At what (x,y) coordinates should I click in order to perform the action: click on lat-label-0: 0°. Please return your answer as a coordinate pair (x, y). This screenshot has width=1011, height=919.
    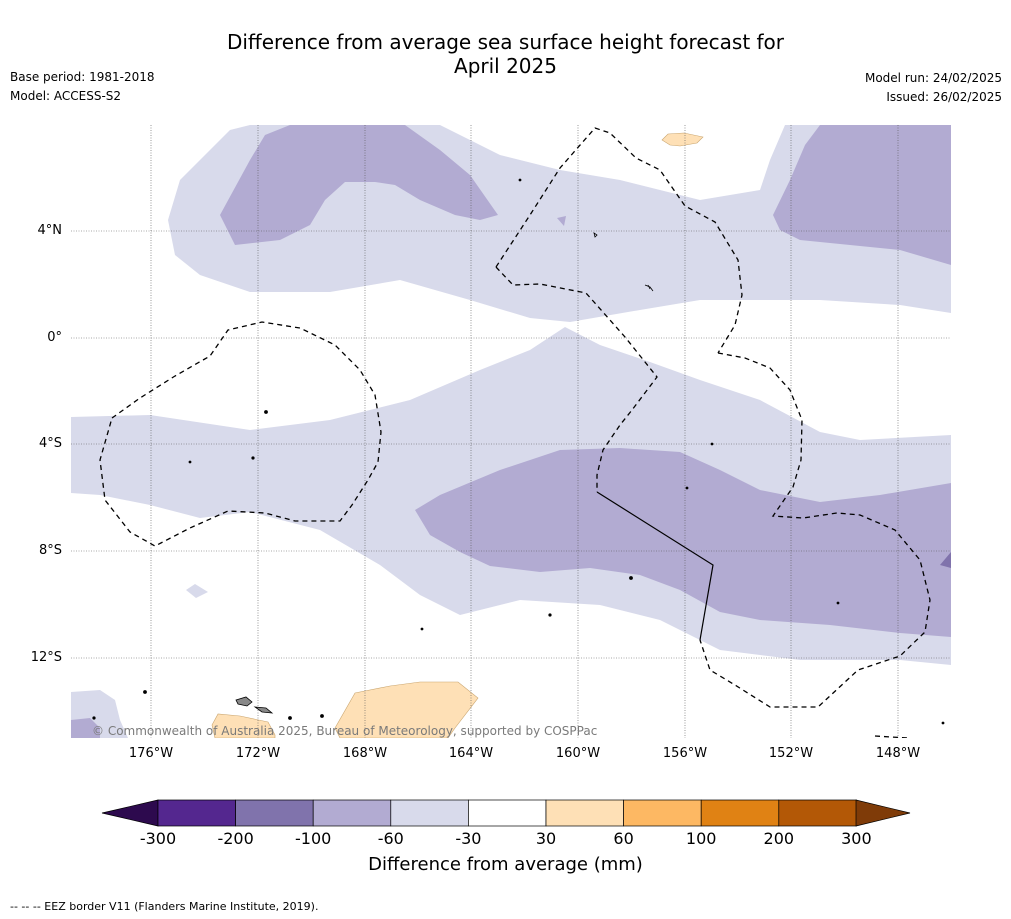
    Looking at the image, I should click on (54, 337).